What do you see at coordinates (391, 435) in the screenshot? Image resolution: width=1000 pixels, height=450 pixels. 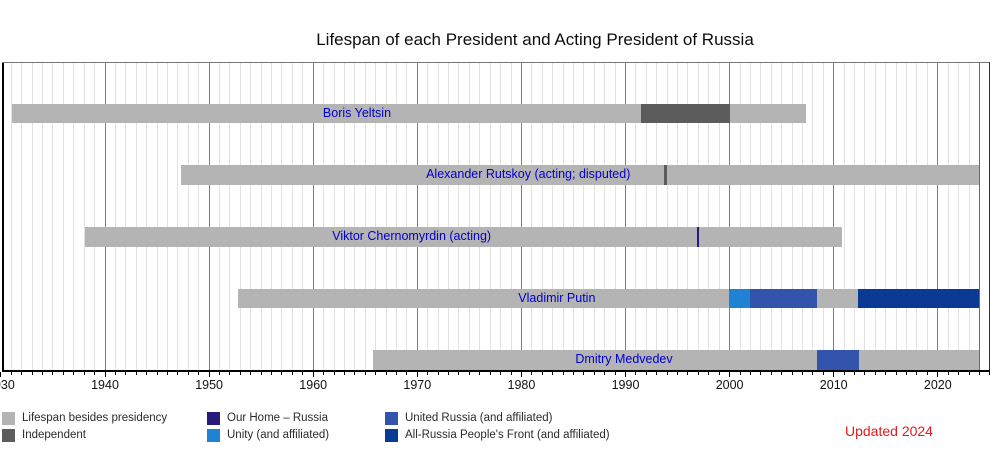 I see `legend-swatch-arpf` at bounding box center [391, 435].